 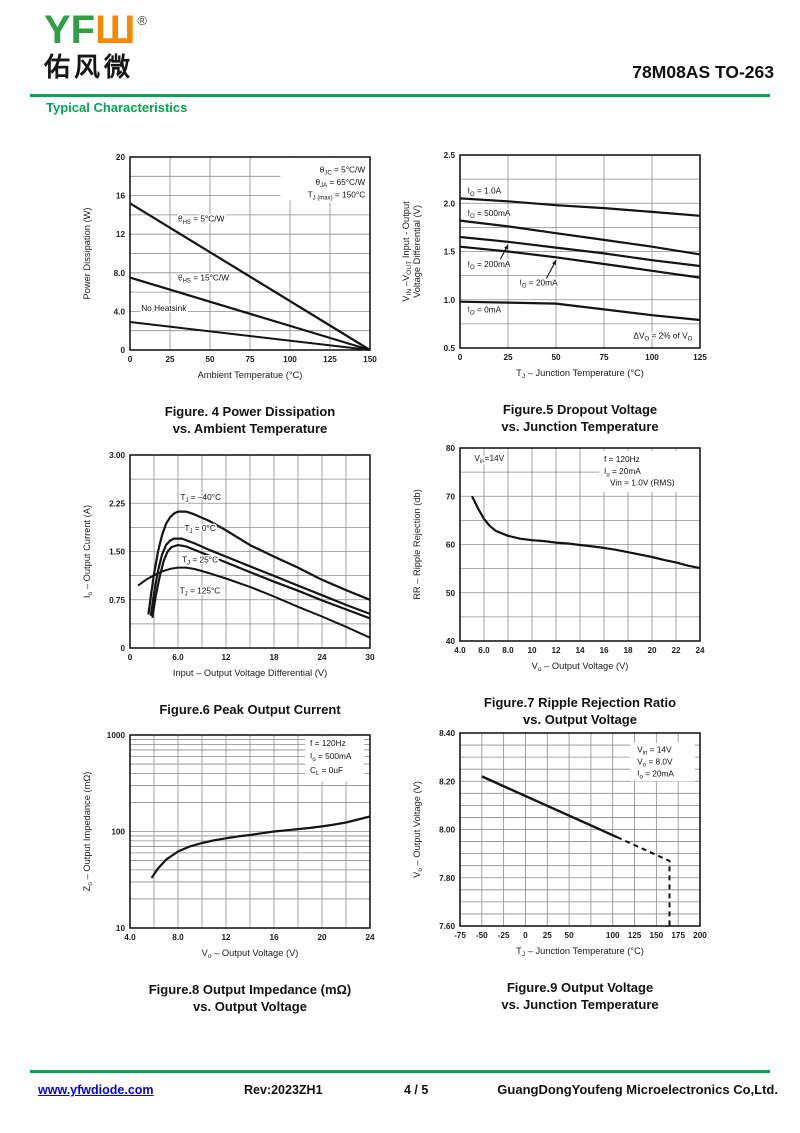 What do you see at coordinates (343, 170) in the screenshot?
I see `svg-text: θJC = 5°C/W` at bounding box center [343, 170].